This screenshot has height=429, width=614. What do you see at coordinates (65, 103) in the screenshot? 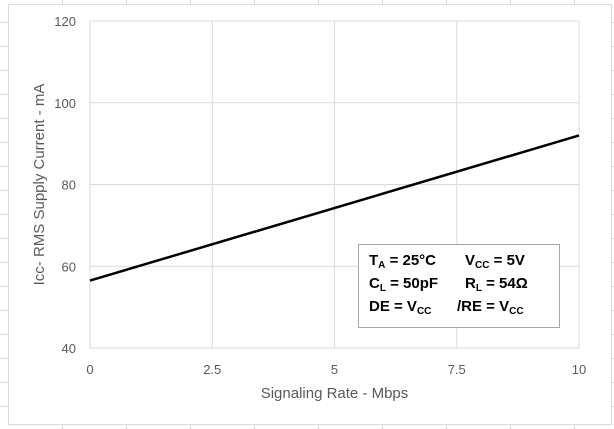
I see `y-tick-label: 100` at bounding box center [65, 103].